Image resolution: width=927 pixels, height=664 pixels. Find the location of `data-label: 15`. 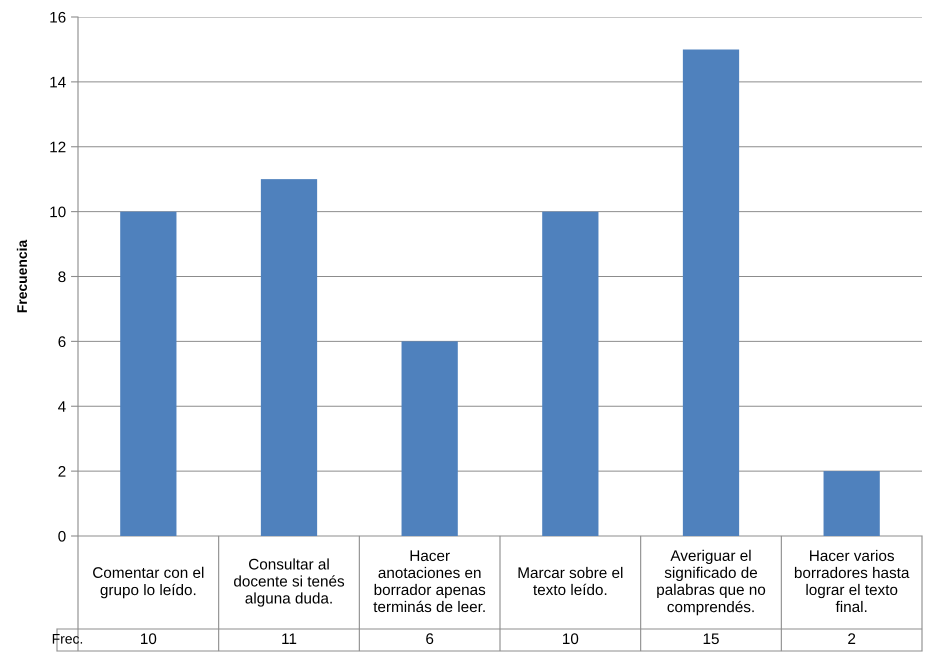

data-label: 15 is located at coordinates (711, 638).